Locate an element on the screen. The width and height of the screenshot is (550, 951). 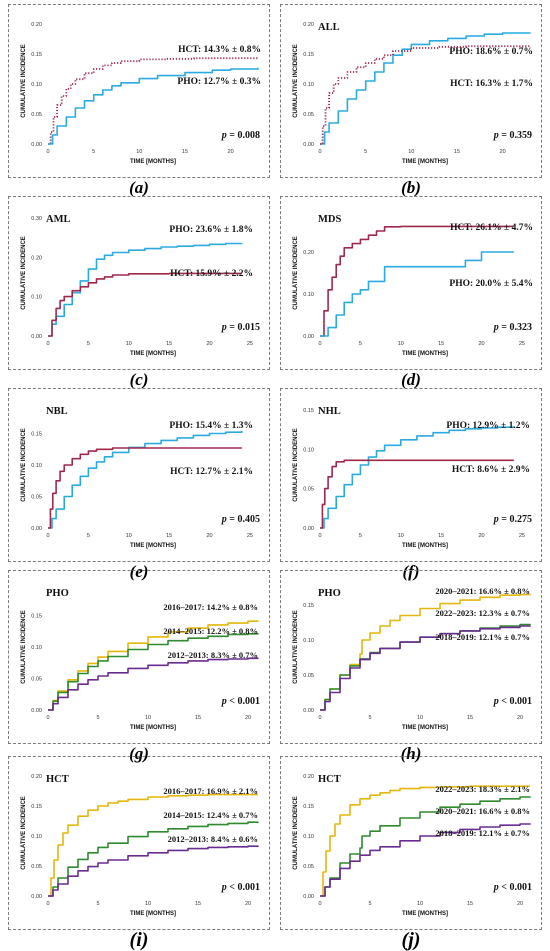
y-tick-label: 0.30 is located at coordinates (36, 219).